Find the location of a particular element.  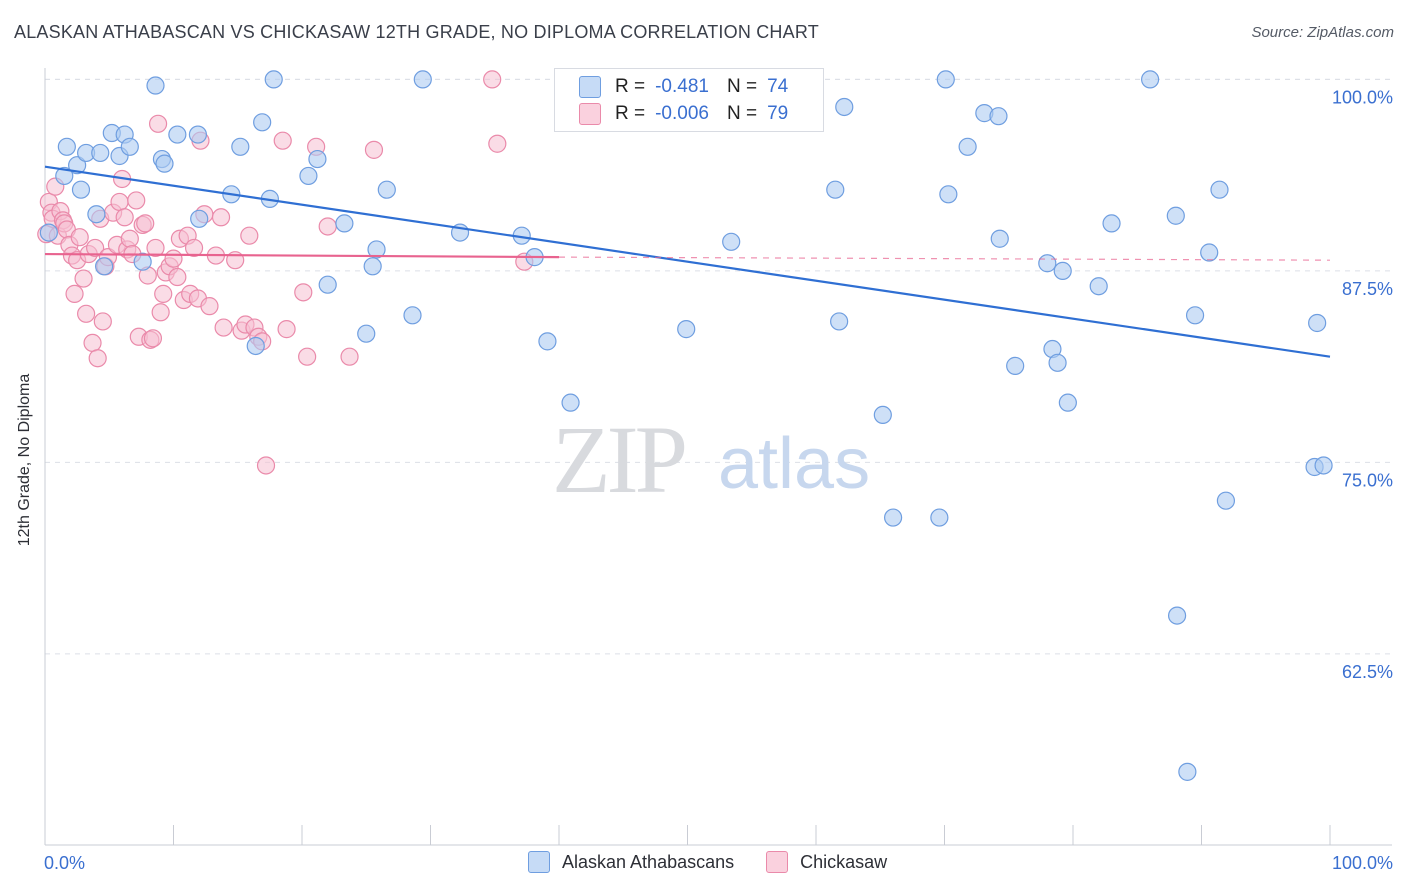

legend-n-value: 74 is located at coordinates (778, 86).